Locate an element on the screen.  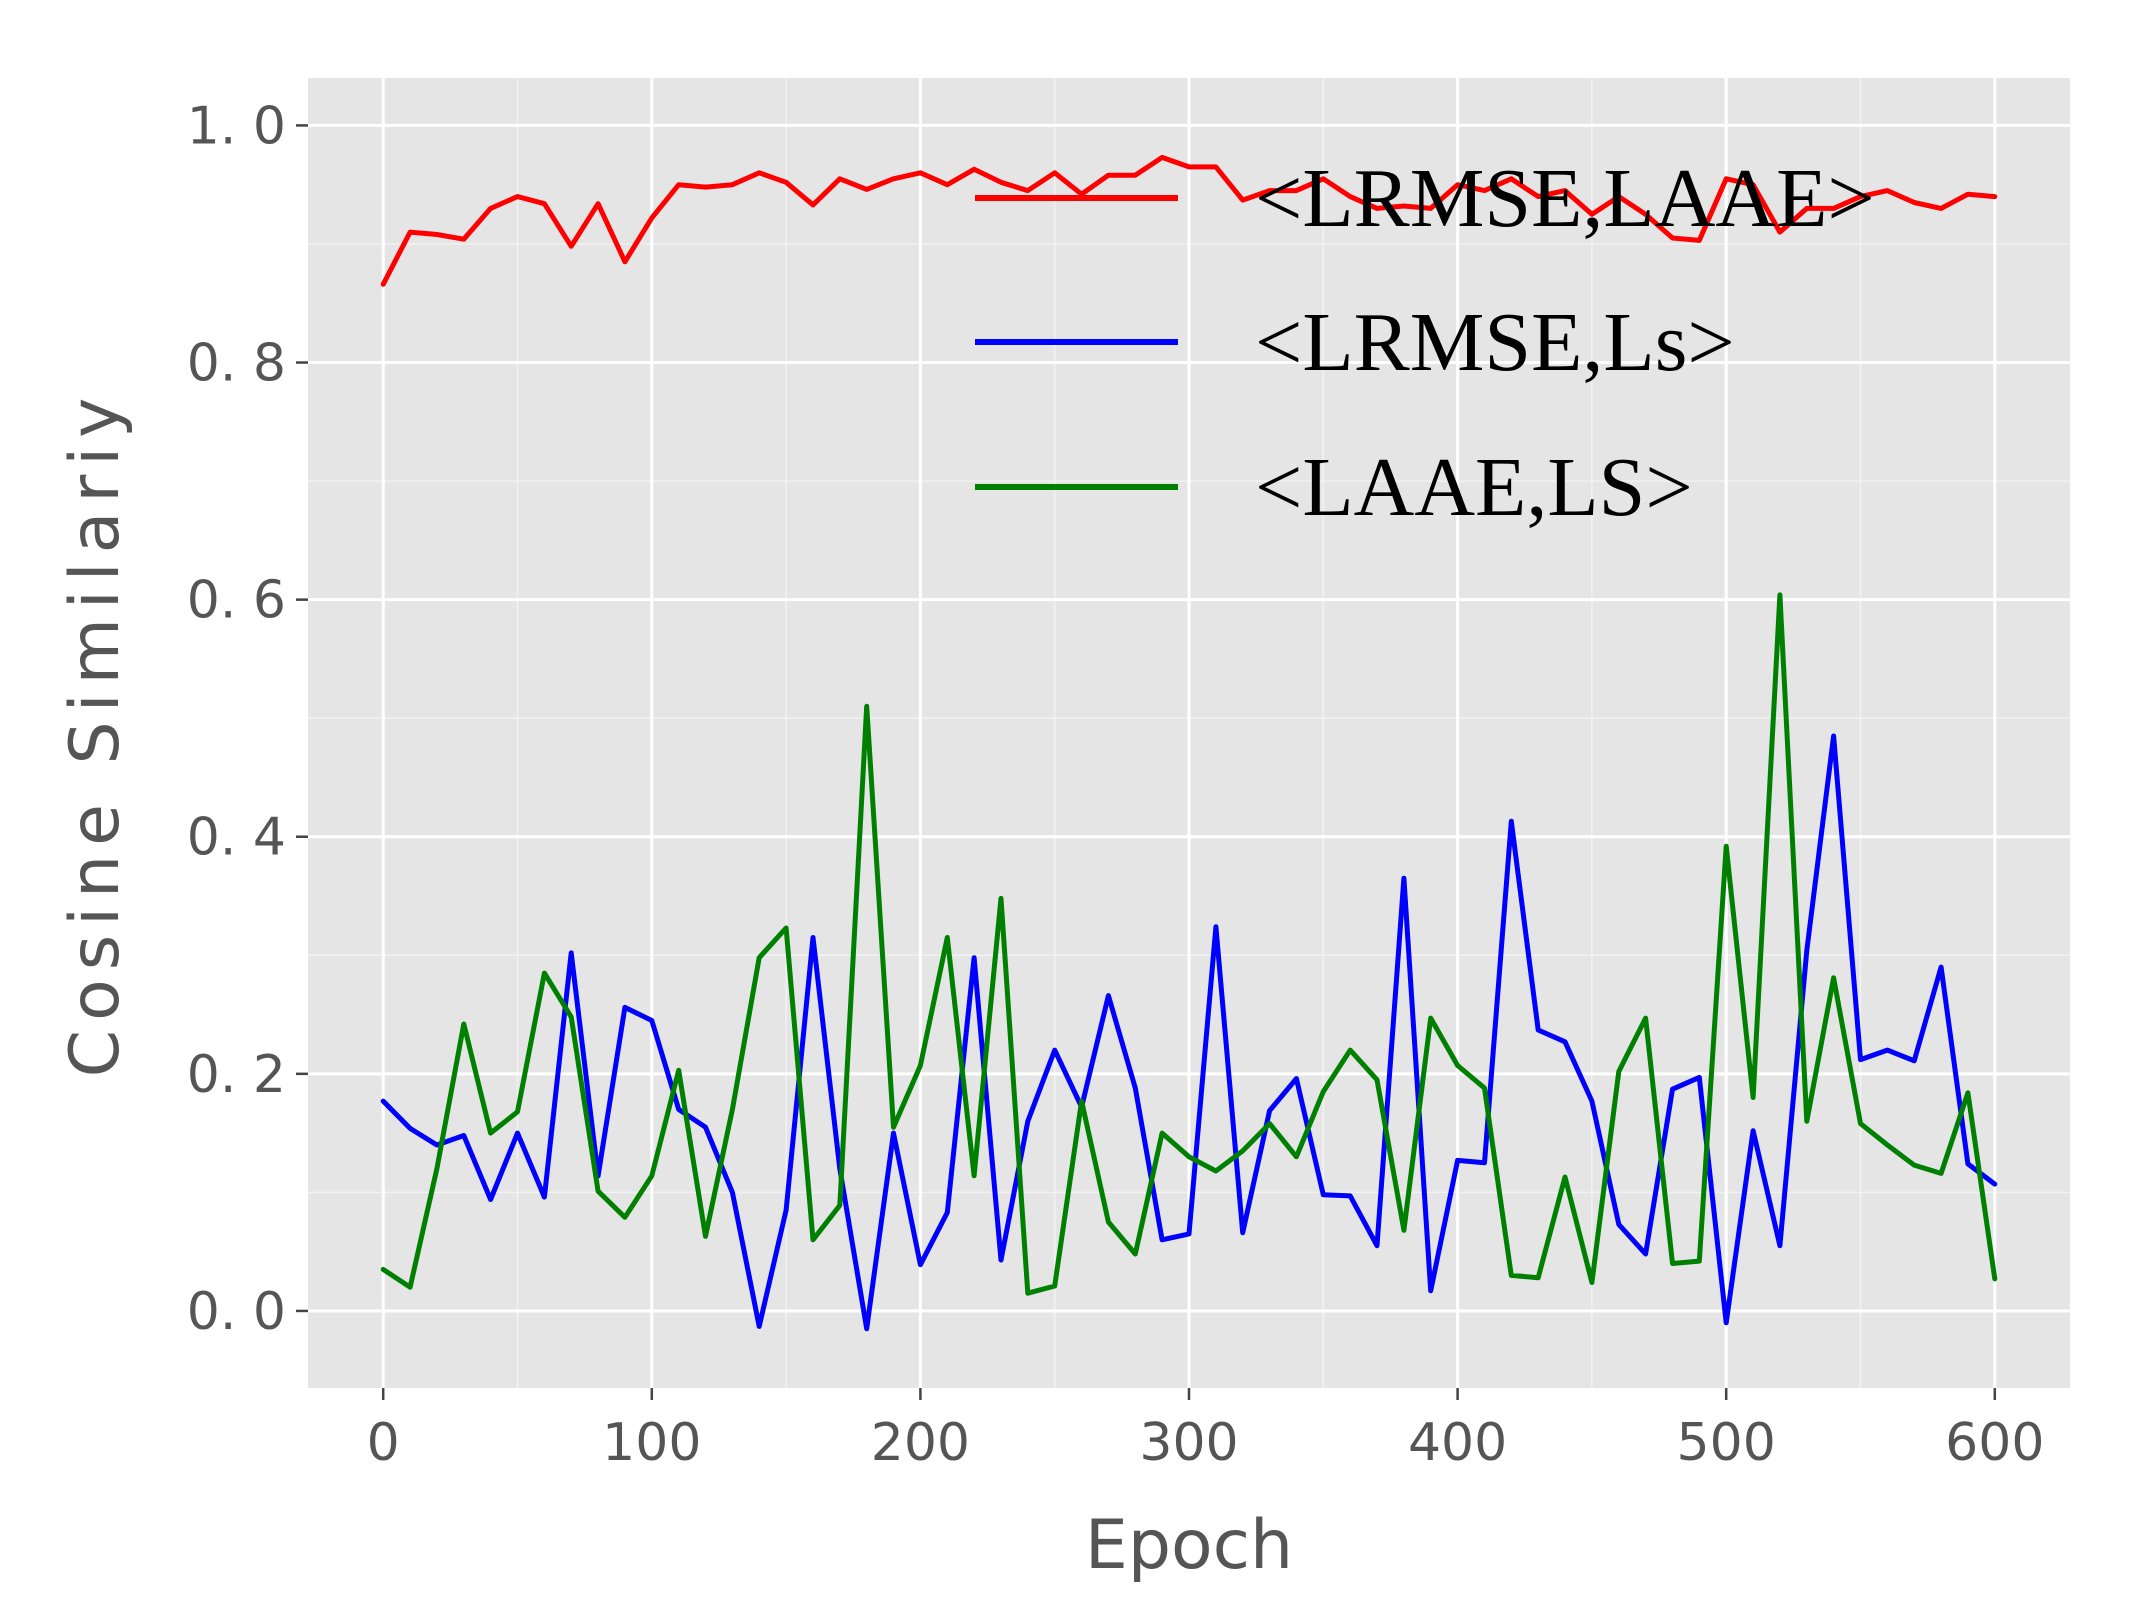
y-axis-label: Cosine Similariy is located at coordinates (95, 733).